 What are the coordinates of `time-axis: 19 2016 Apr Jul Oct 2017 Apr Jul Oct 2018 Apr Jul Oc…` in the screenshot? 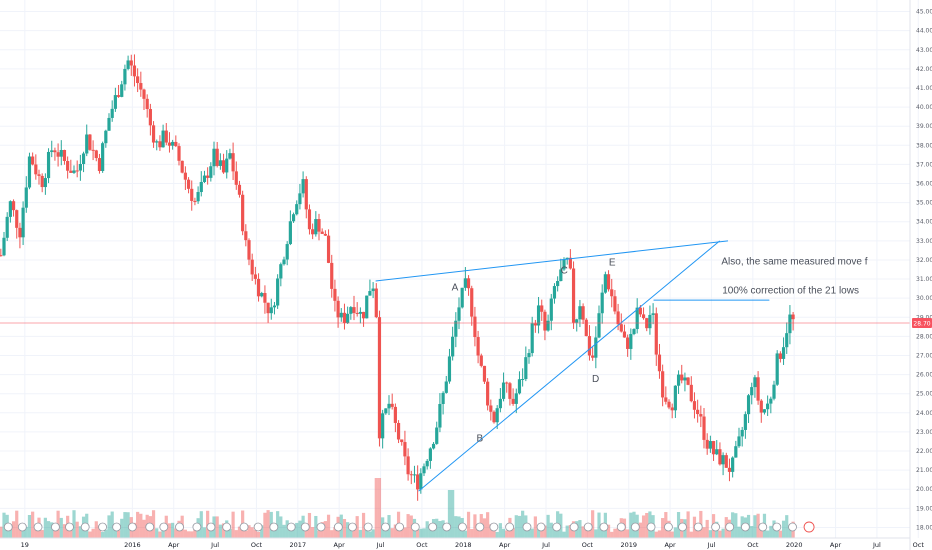 It's located at (462, 543).